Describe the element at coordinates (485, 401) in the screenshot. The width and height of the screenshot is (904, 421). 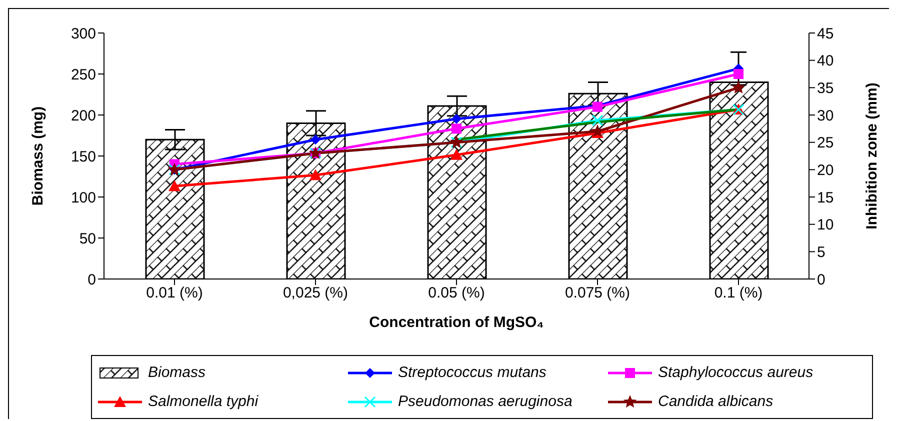
I see `legend-label: Pseudomonas aeruginosa` at that location.